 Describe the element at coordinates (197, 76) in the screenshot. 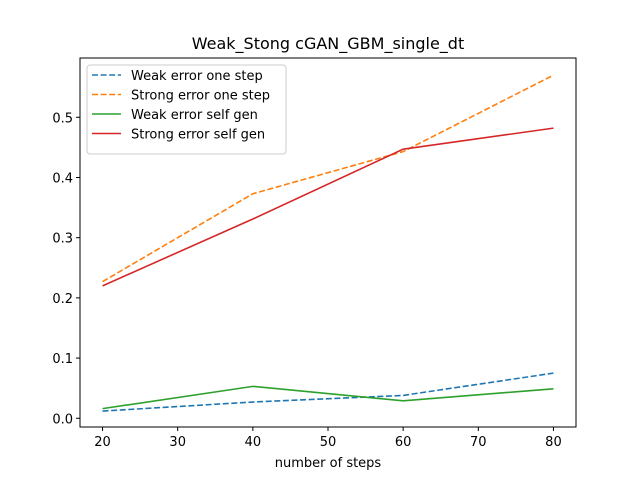

I see `legend-label-1: Weak error one step` at that location.